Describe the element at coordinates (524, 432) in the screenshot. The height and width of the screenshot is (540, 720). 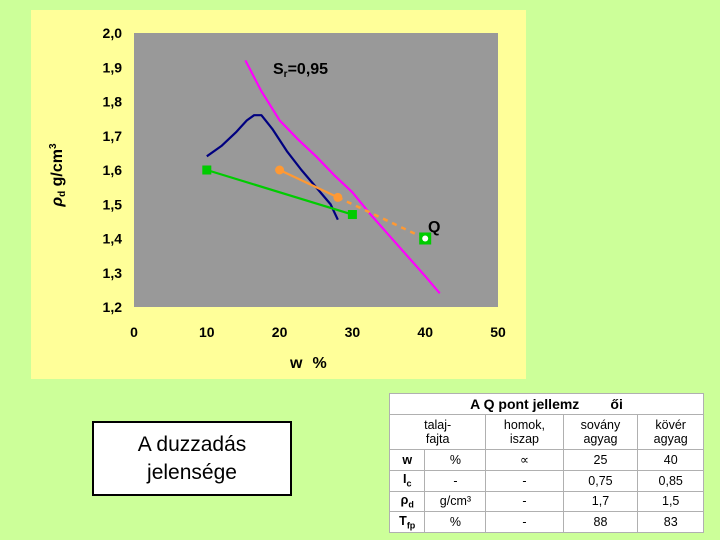
I see `header-col1: homok, iszap` at that location.